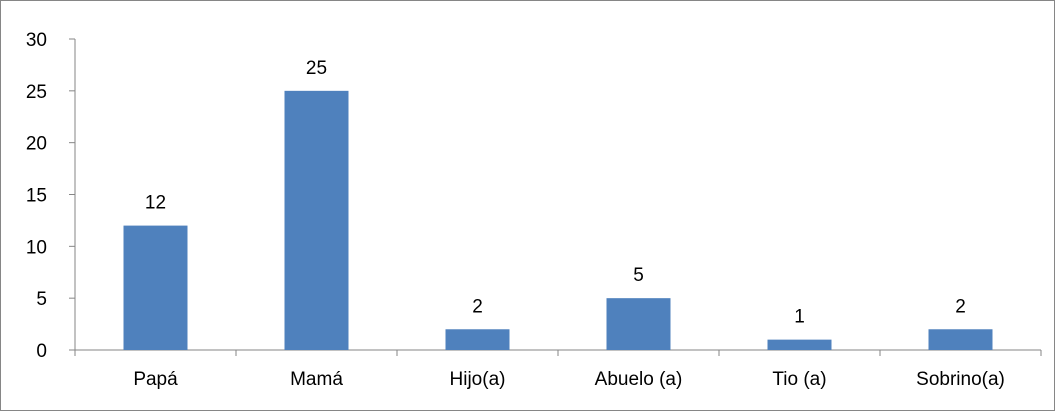  I want to click on y-tick-label: 15, so click(36, 196).